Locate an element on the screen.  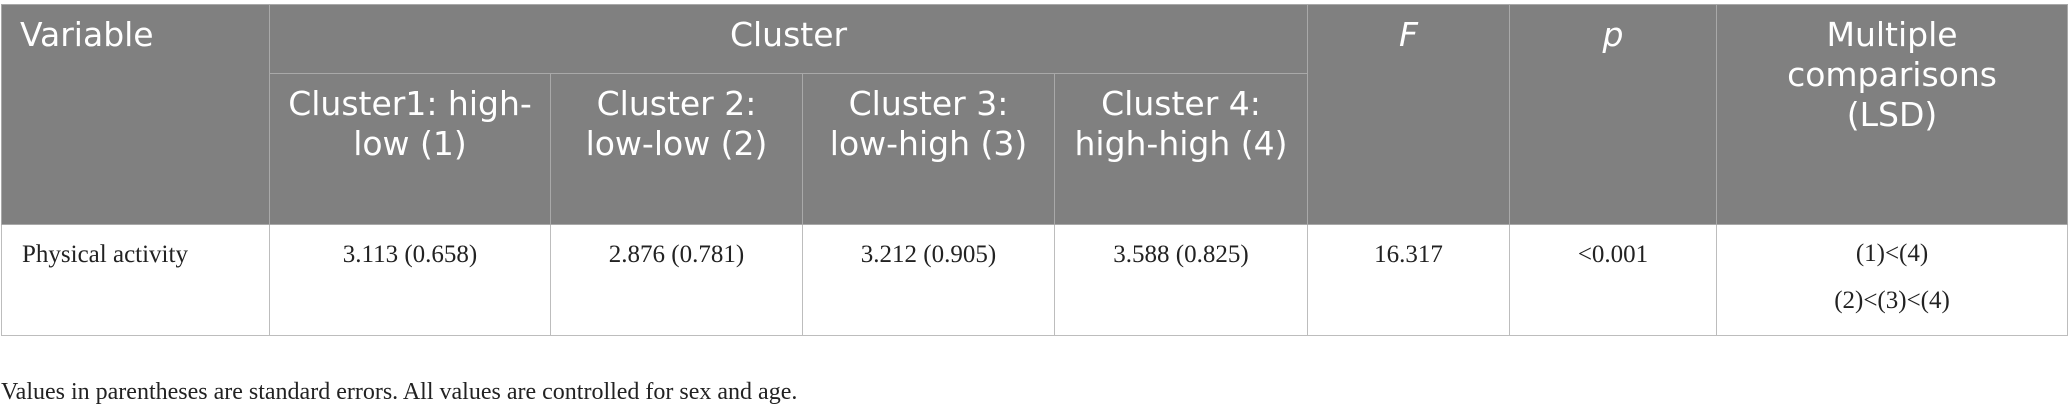
cell: 3.113 (0.658) is located at coordinates (410, 280).